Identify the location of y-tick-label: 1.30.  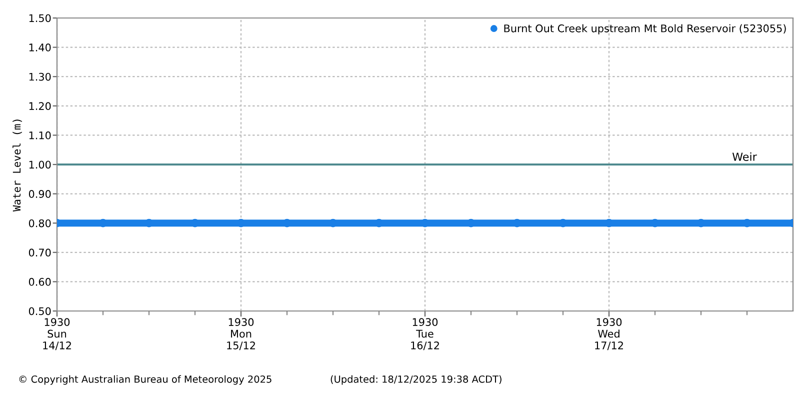
(40, 76).